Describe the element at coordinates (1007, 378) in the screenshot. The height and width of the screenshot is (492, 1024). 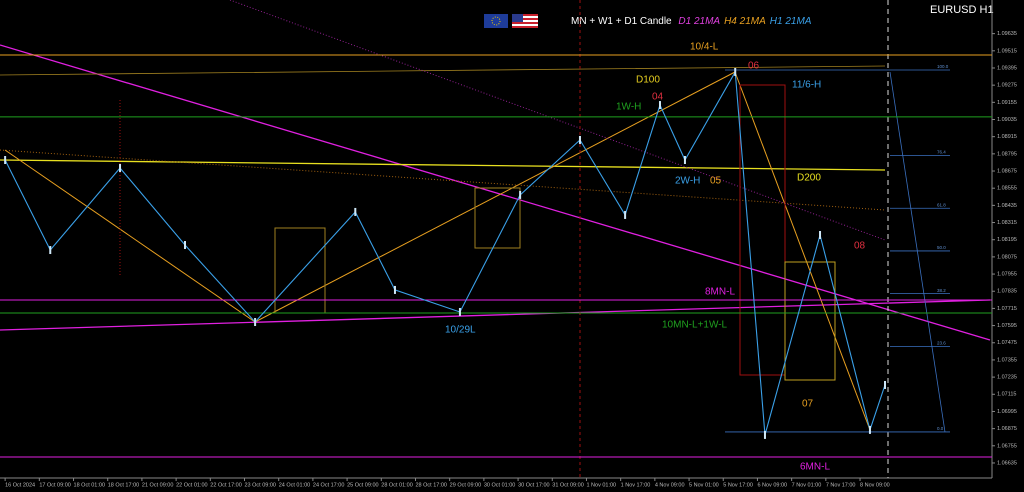
I see `y-tick-label: 1.07235` at that location.